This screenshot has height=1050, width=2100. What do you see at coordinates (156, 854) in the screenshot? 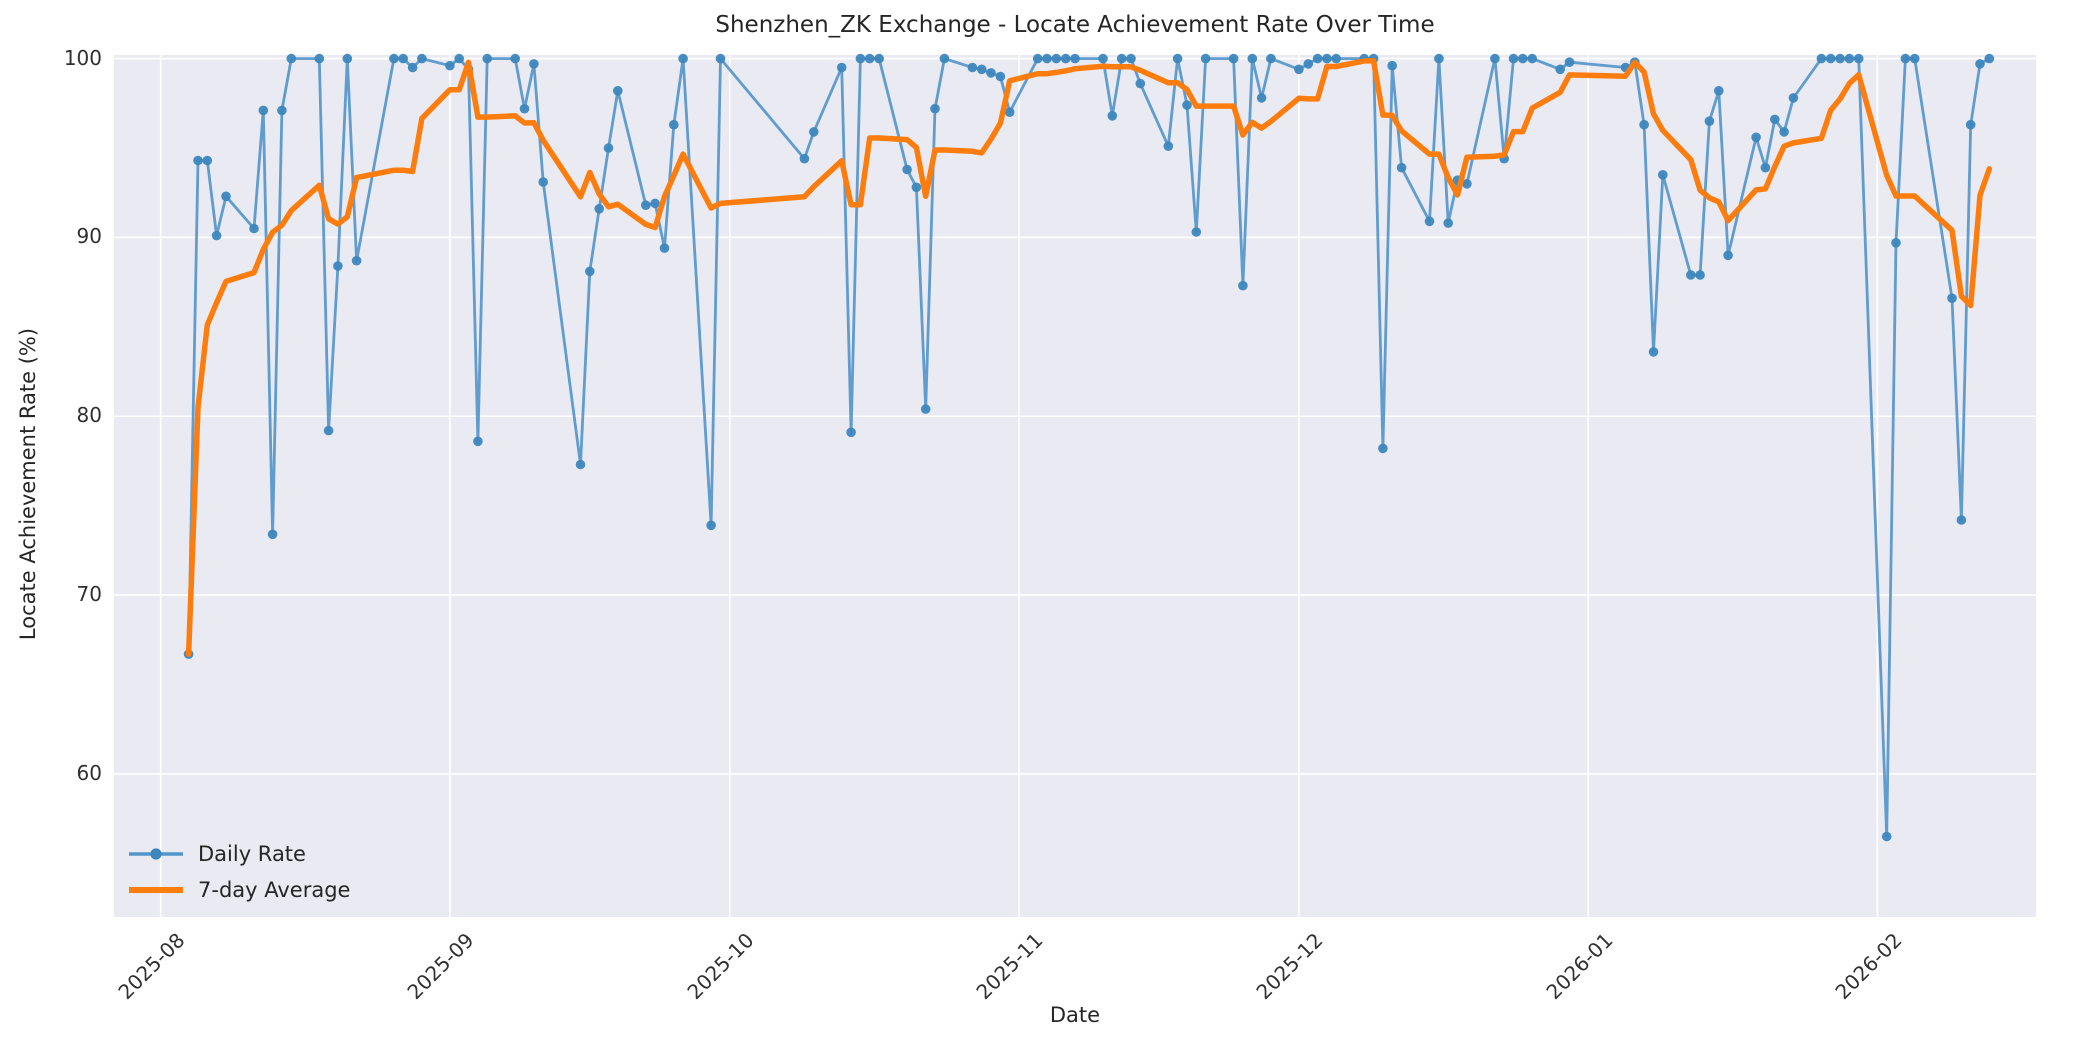
I see `daily-rate-line-icon` at bounding box center [156, 854].